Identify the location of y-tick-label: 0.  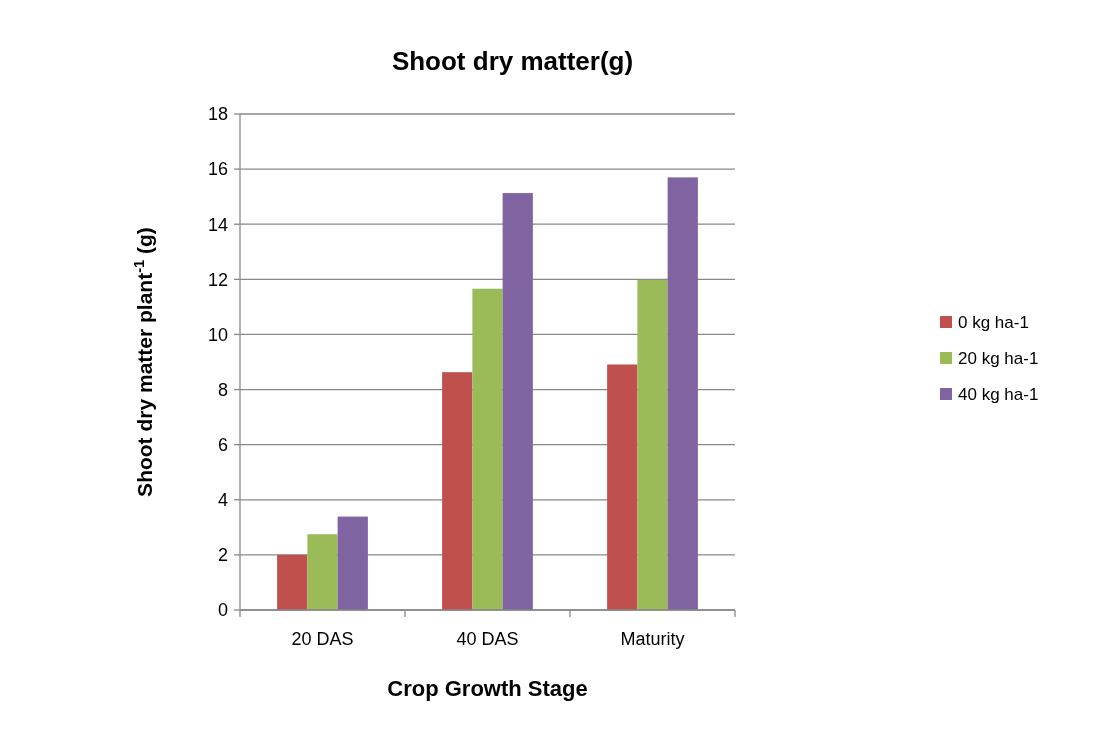
(222, 610).